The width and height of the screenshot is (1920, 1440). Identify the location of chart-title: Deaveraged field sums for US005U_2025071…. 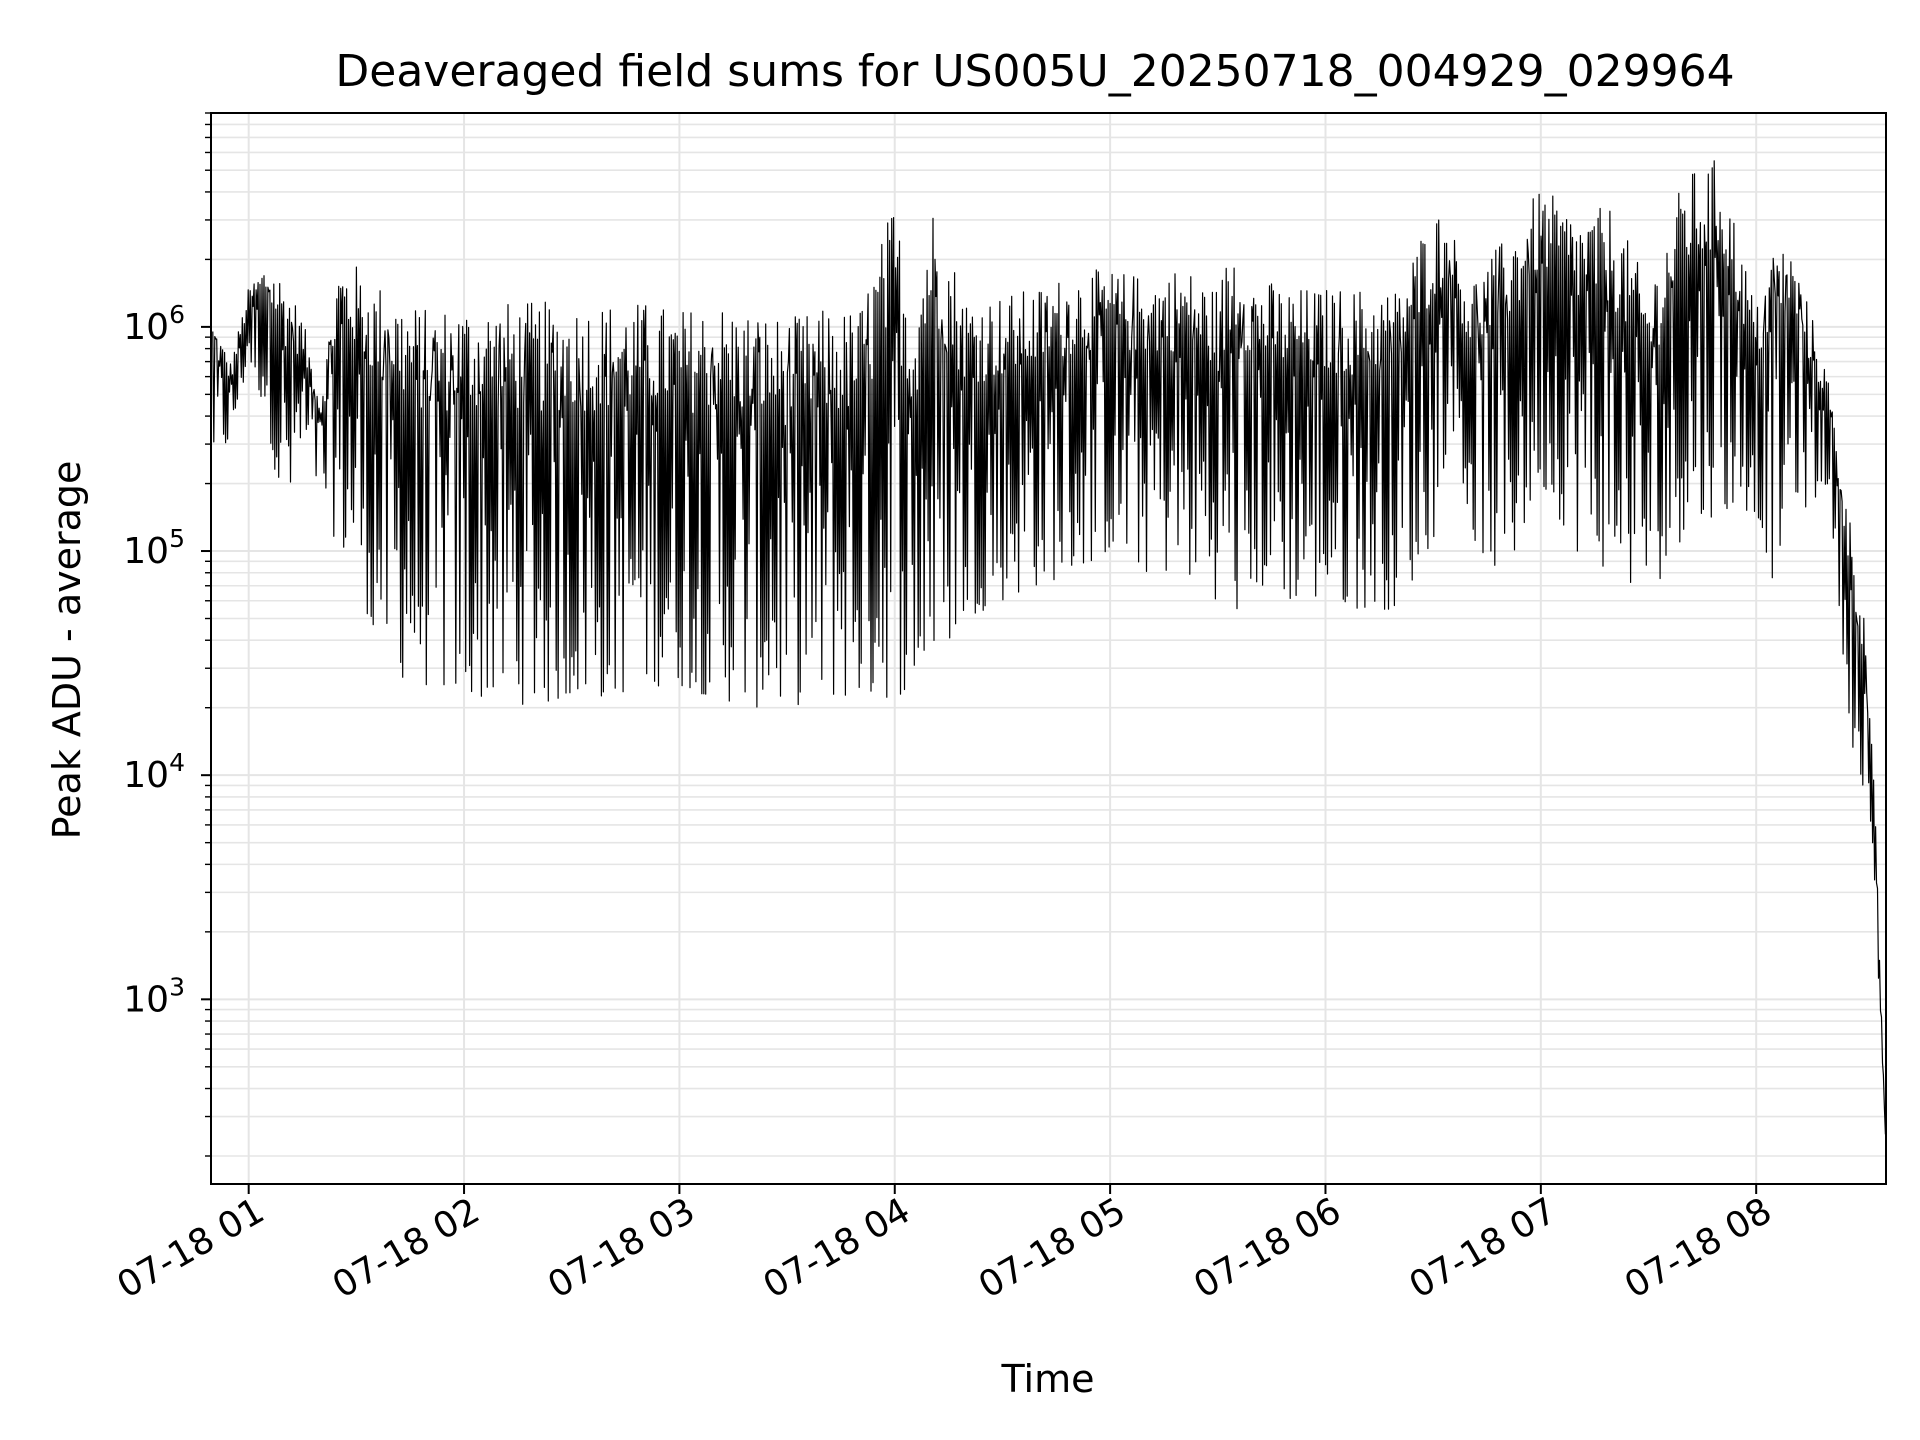
(1034, 71).